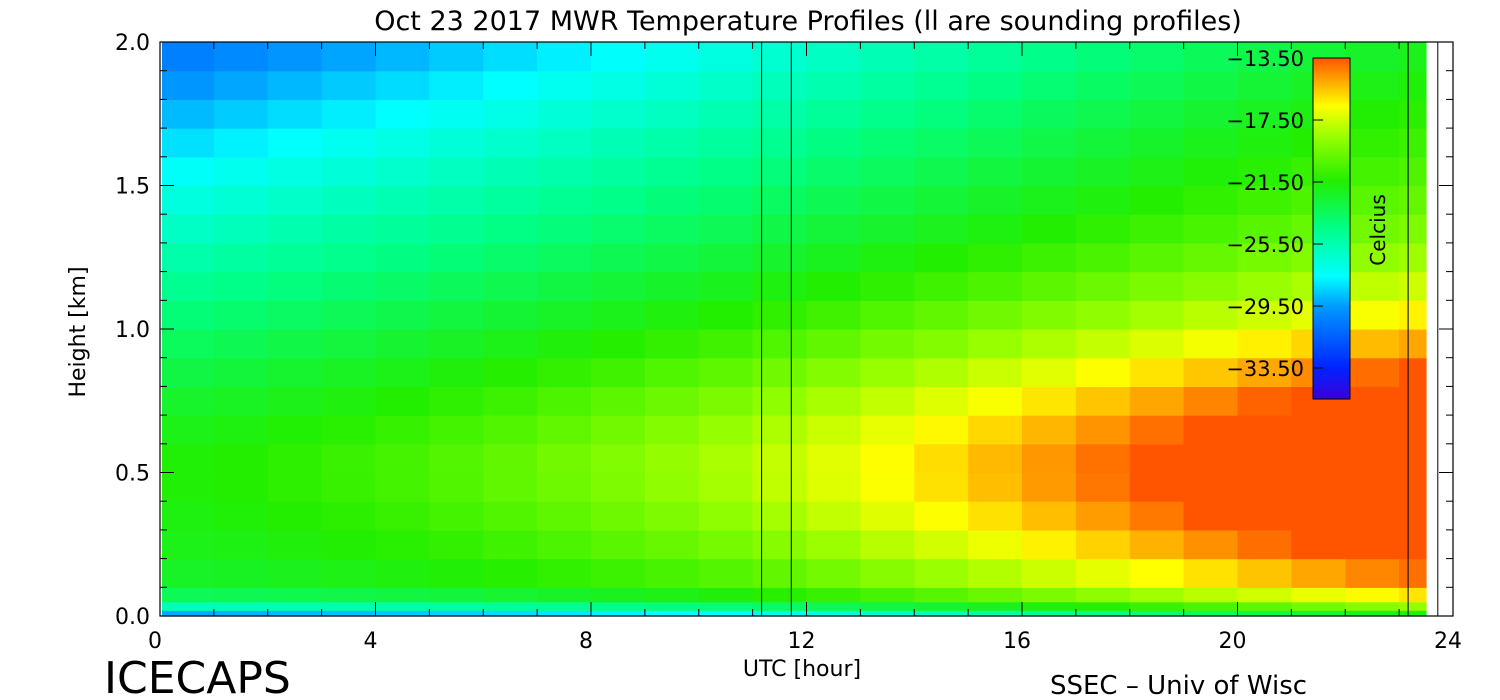 The height and width of the screenshot is (700, 1500). What do you see at coordinates (802, 641) in the screenshot?
I see `x-tick-label: 12` at bounding box center [802, 641].